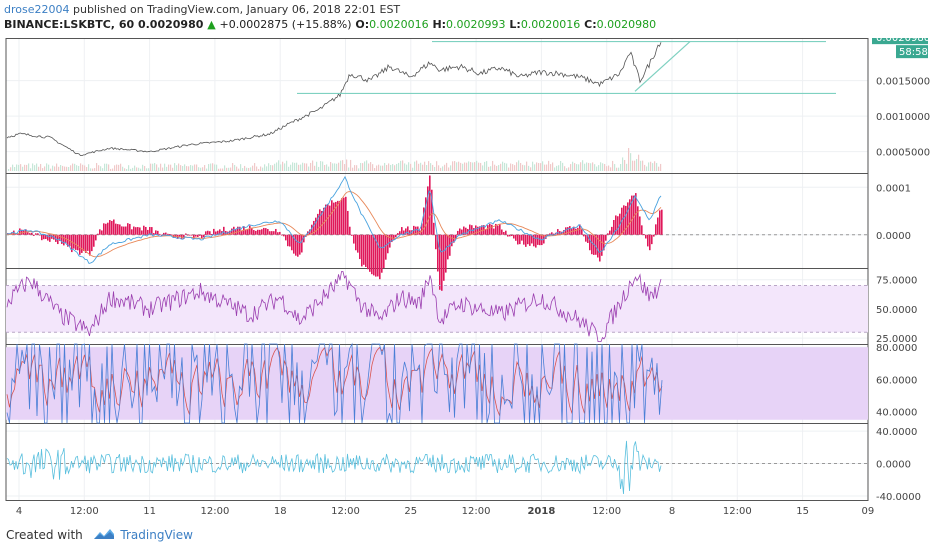 The height and width of the screenshot is (550, 932). What do you see at coordinates (515, 24) in the screenshot?
I see `low-label: L:` at bounding box center [515, 24].